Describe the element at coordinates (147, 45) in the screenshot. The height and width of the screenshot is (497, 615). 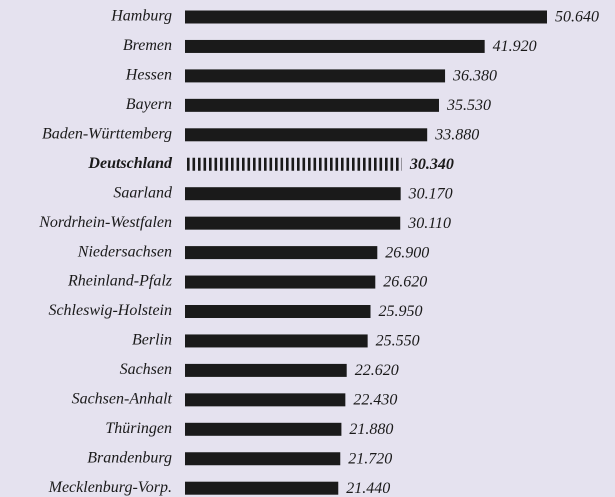
I see `category-label: Bremen` at that location.